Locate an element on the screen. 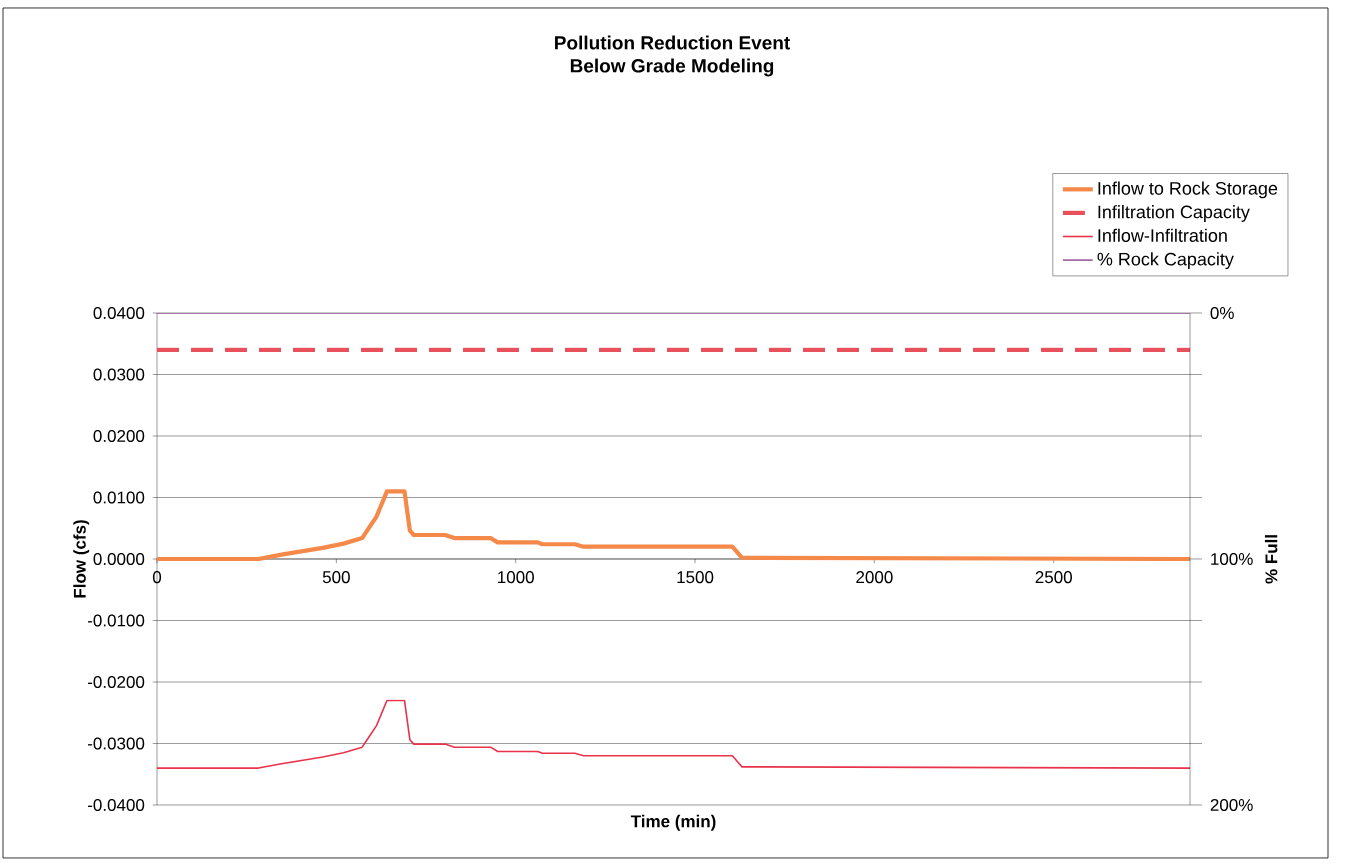 The height and width of the screenshot is (866, 1348). y-tick-label: -0.0100 is located at coordinates (116, 620).